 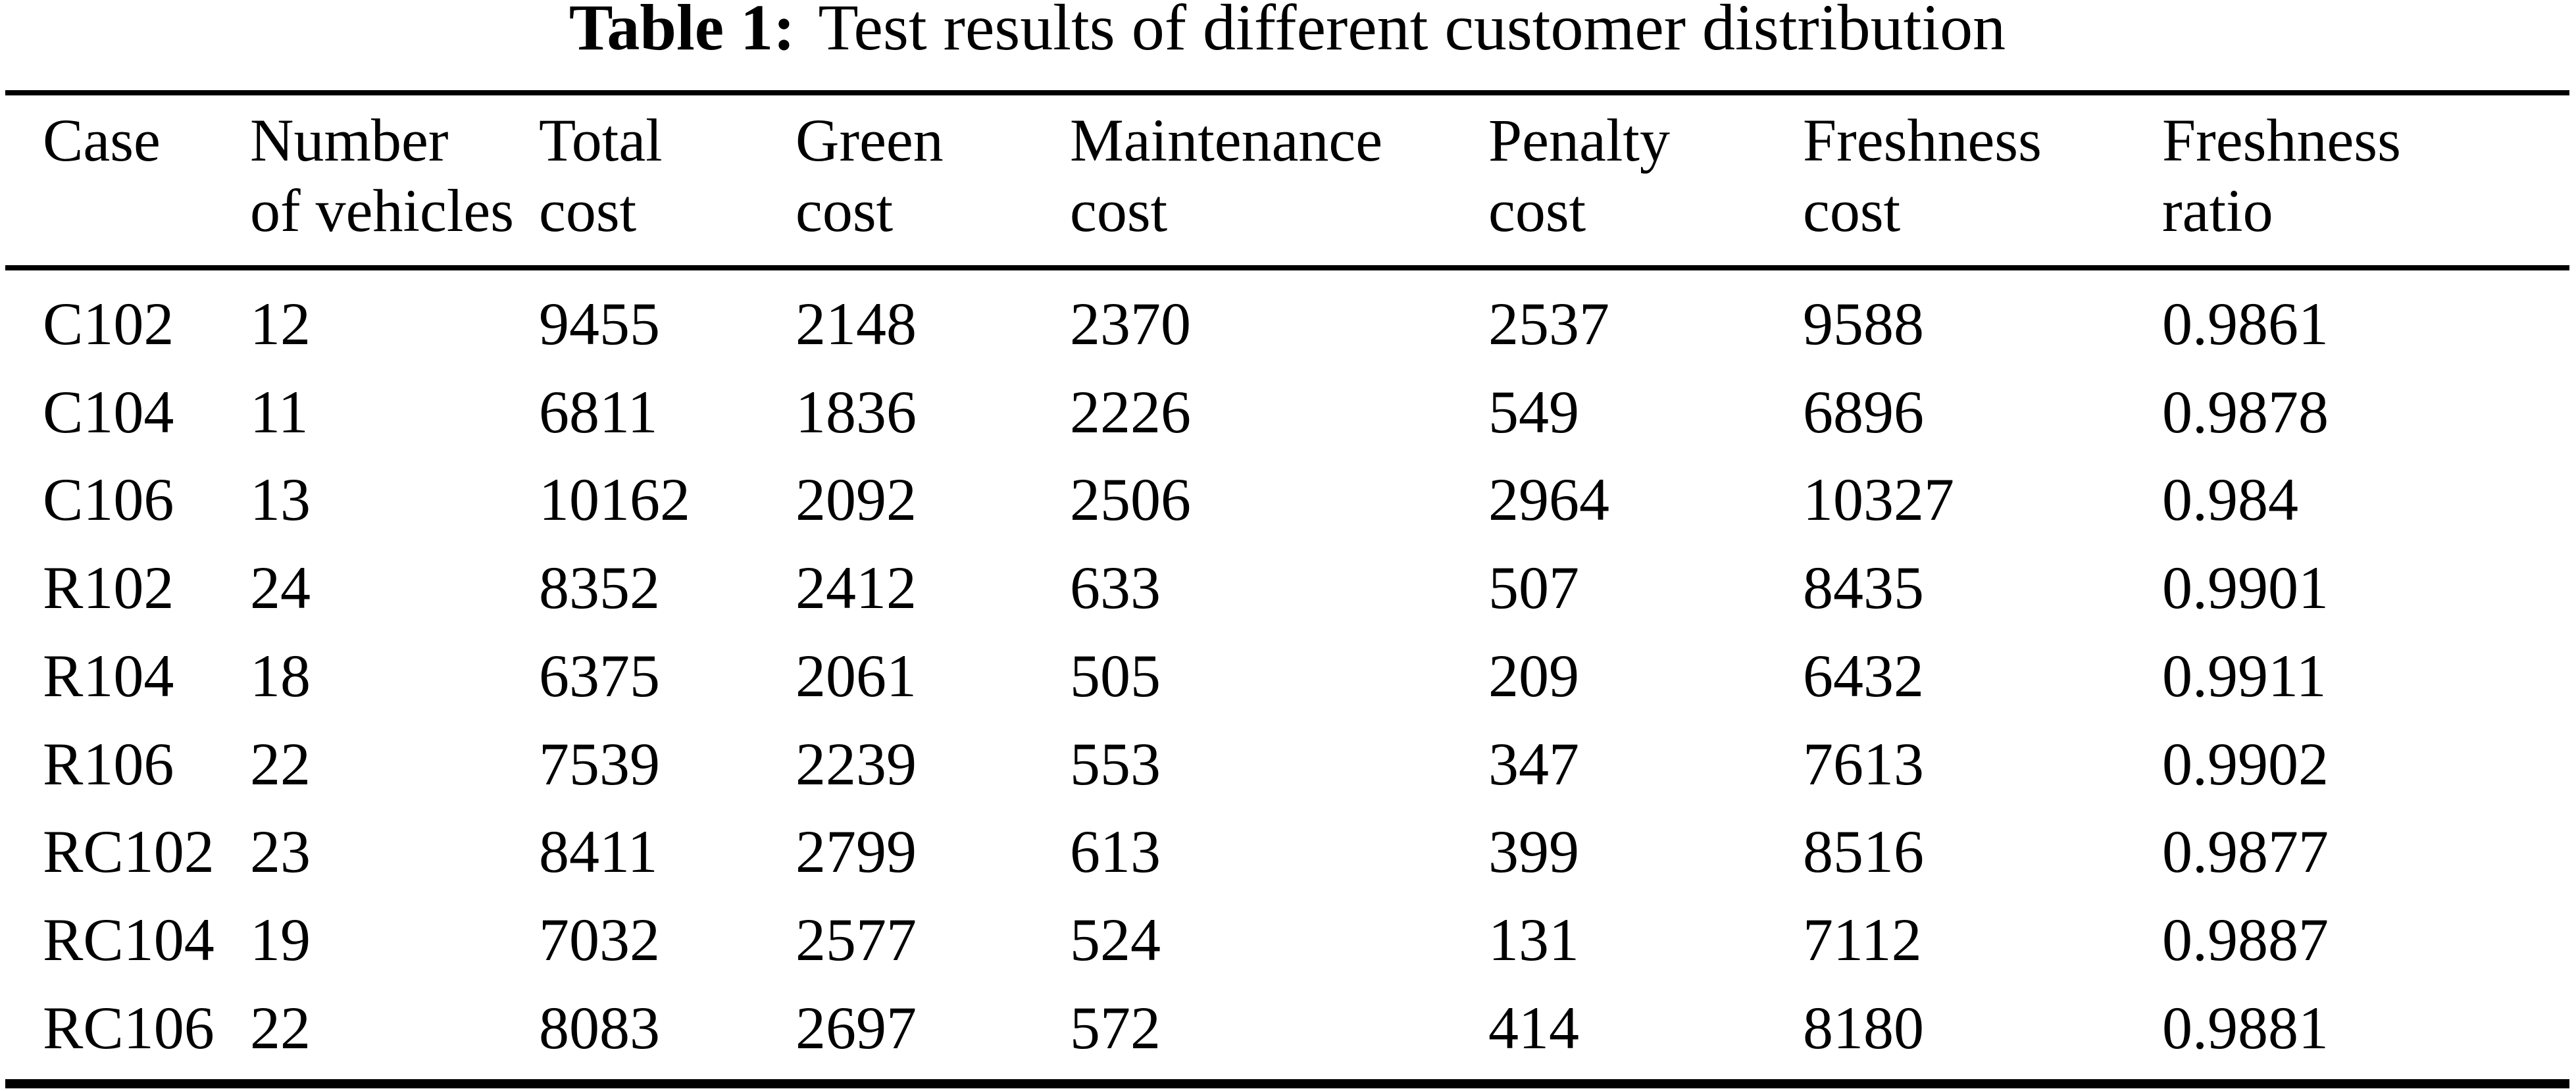 What do you see at coordinates (870, 140) in the screenshot?
I see `header-line: Green` at bounding box center [870, 140].